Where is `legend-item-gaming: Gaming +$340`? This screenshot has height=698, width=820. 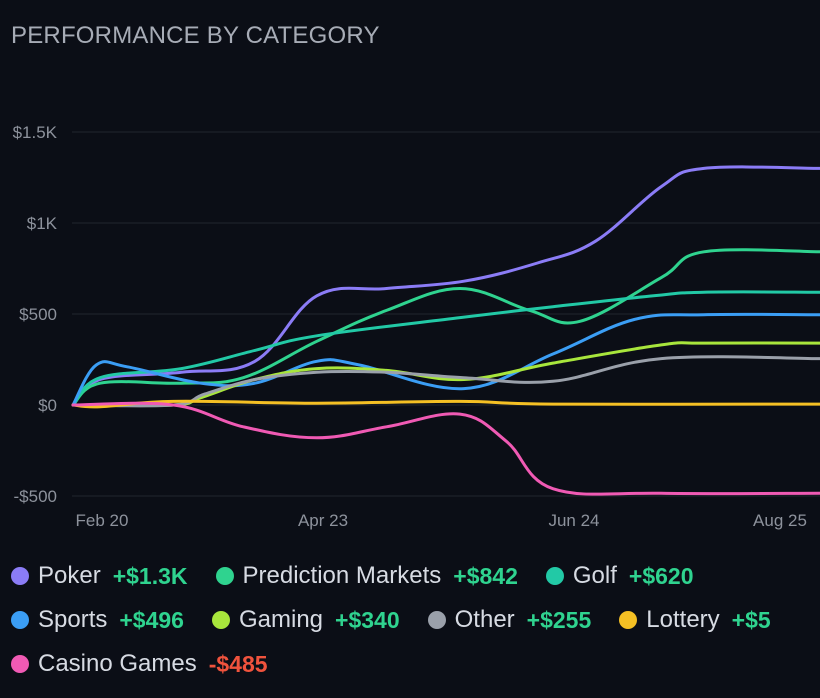 legend-item-gaming: Gaming +$340 is located at coordinates (305, 620).